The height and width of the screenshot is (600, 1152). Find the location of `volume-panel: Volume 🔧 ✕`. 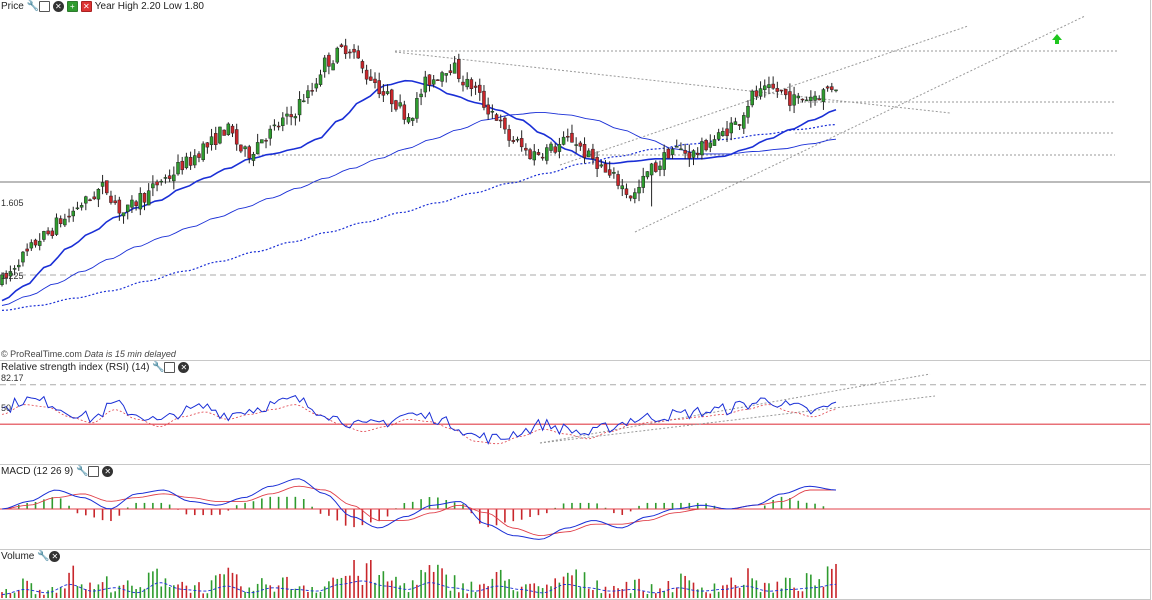

volume-panel: Volume 🔧 ✕ is located at coordinates (575, 575).